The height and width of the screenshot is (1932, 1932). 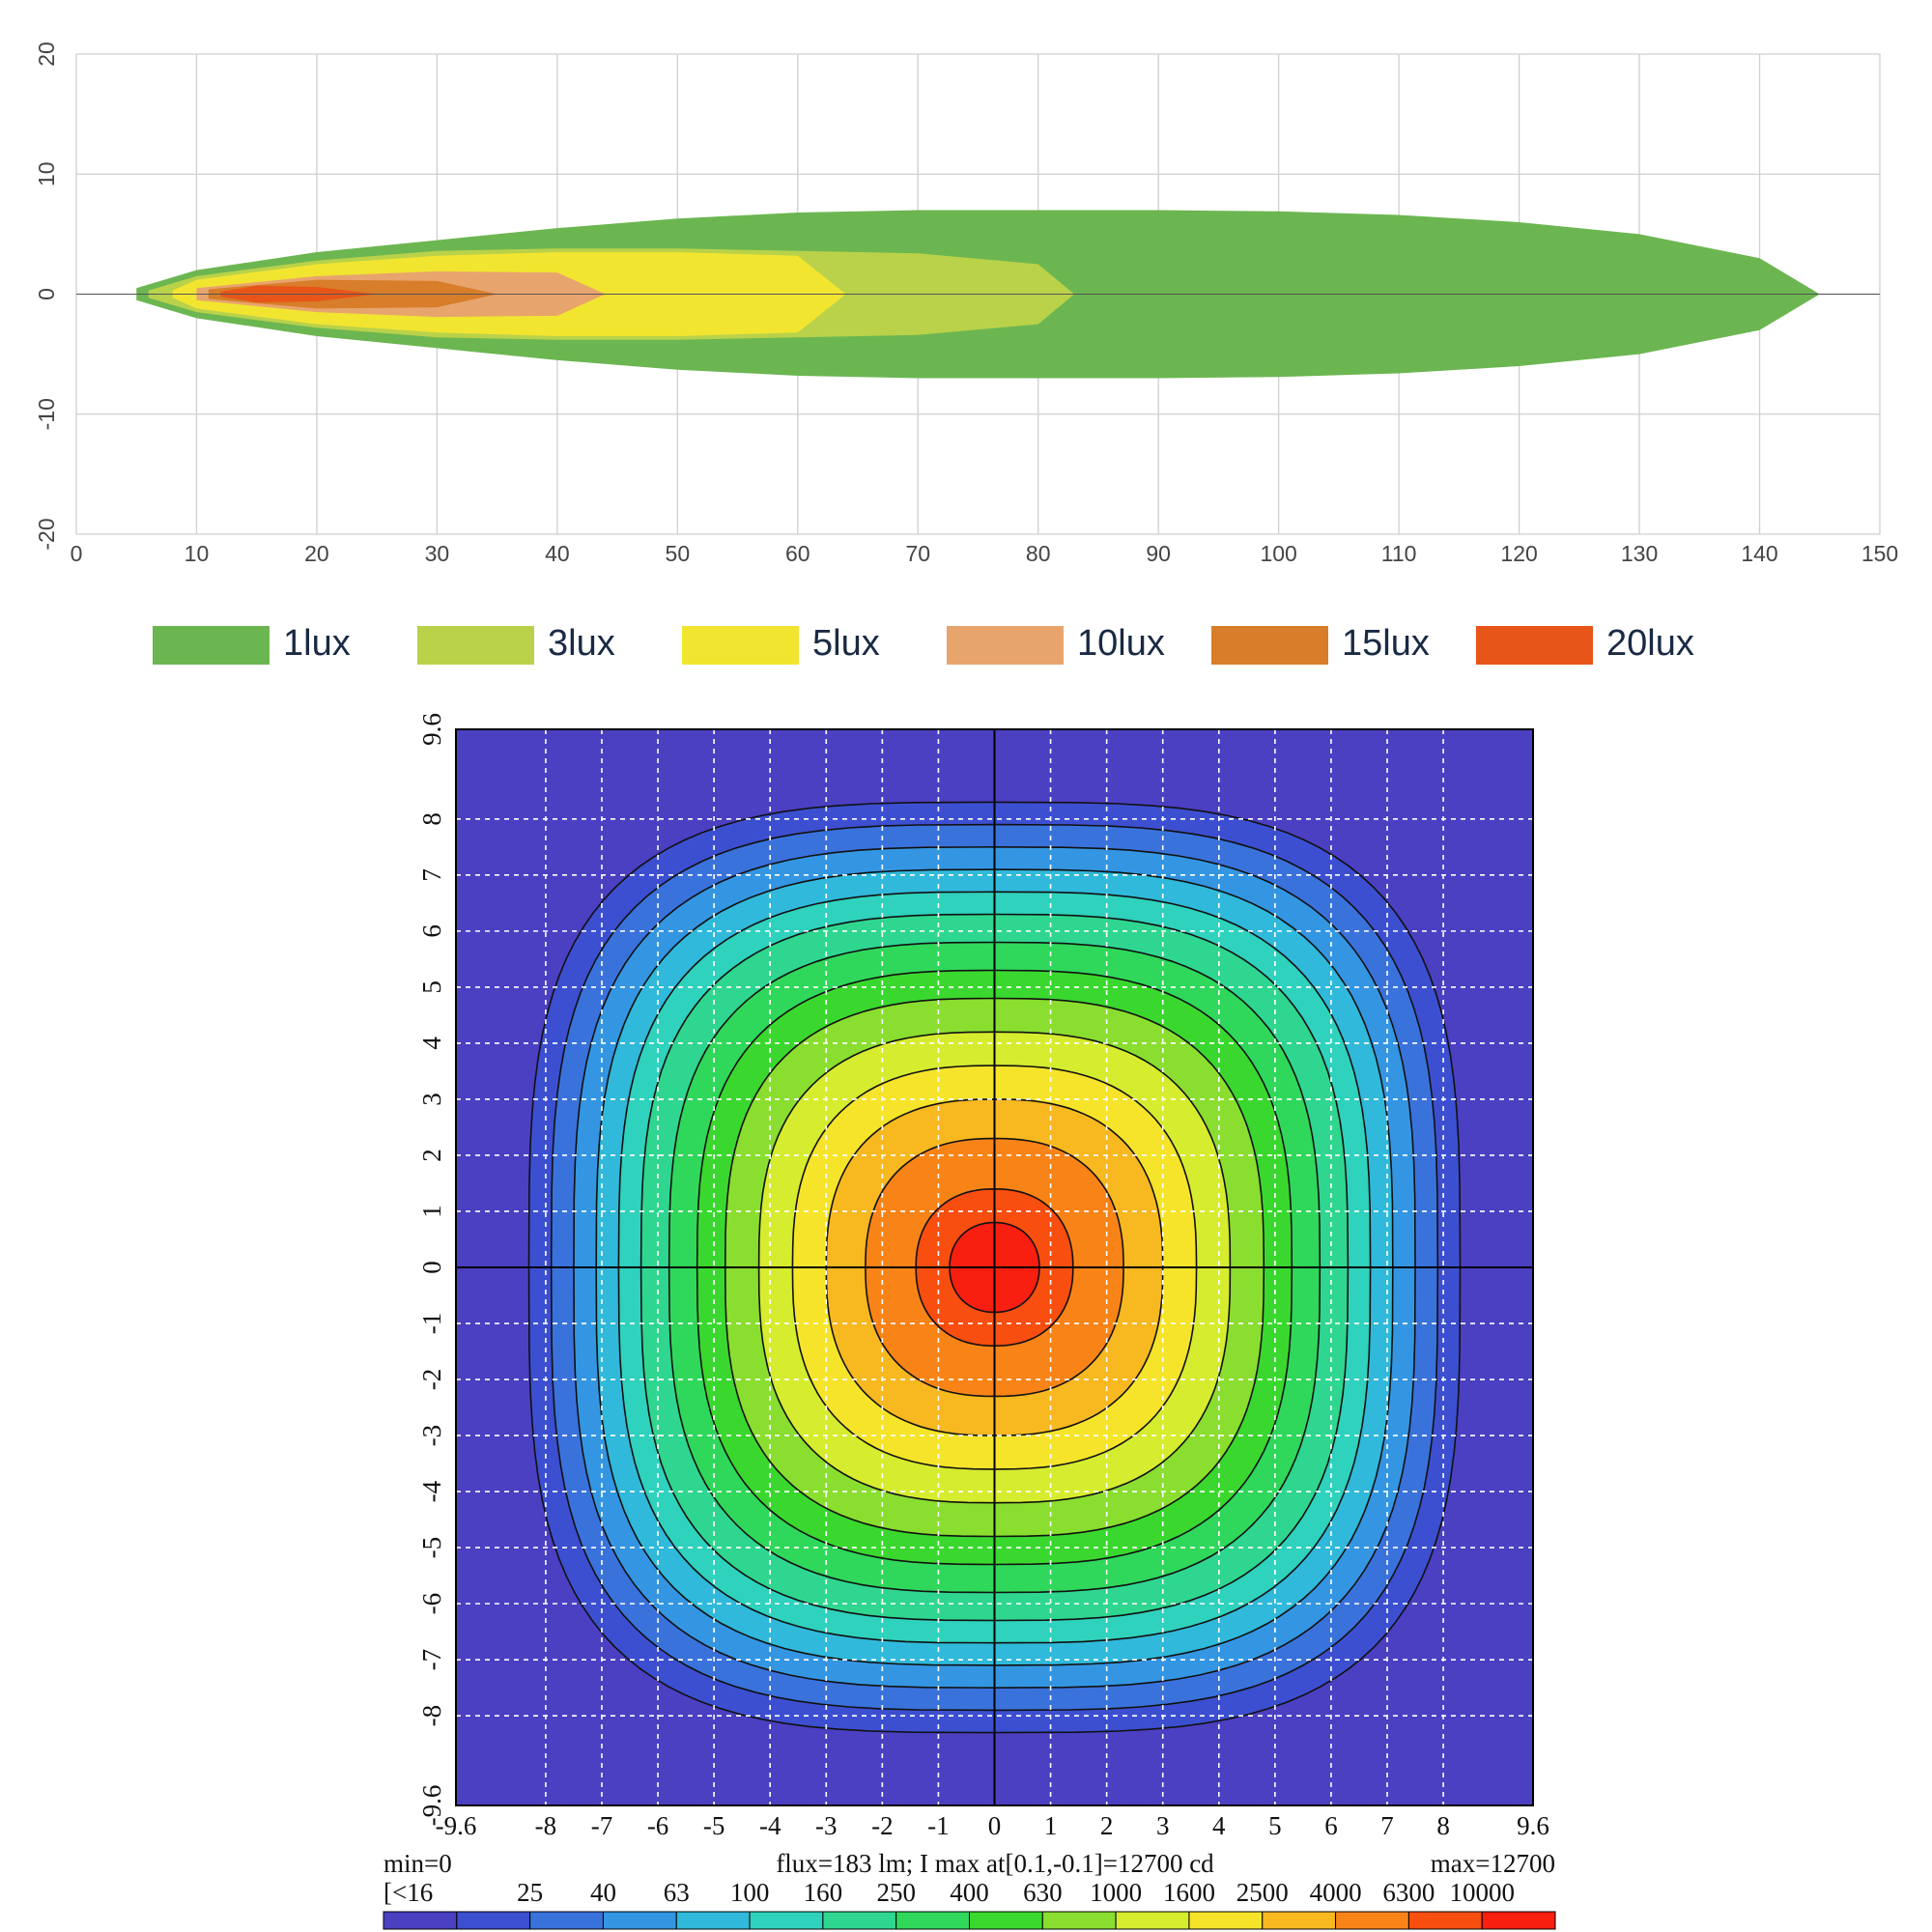 What do you see at coordinates (1493, 1863) in the screenshot?
I see `annotation: max=12700` at bounding box center [1493, 1863].